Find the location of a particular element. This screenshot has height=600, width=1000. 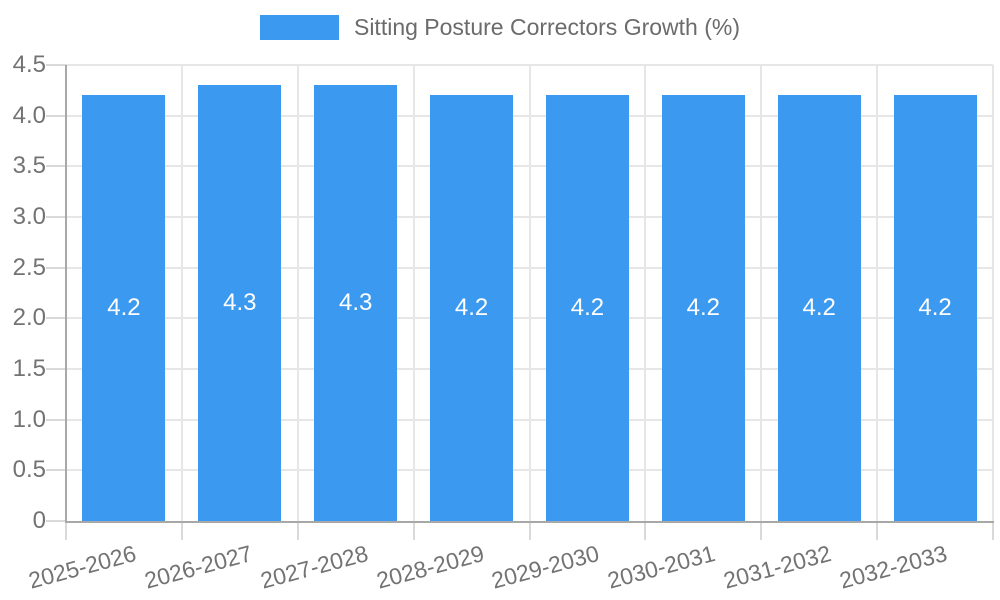

y-tick-label: 3.0 is located at coordinates (29, 216).